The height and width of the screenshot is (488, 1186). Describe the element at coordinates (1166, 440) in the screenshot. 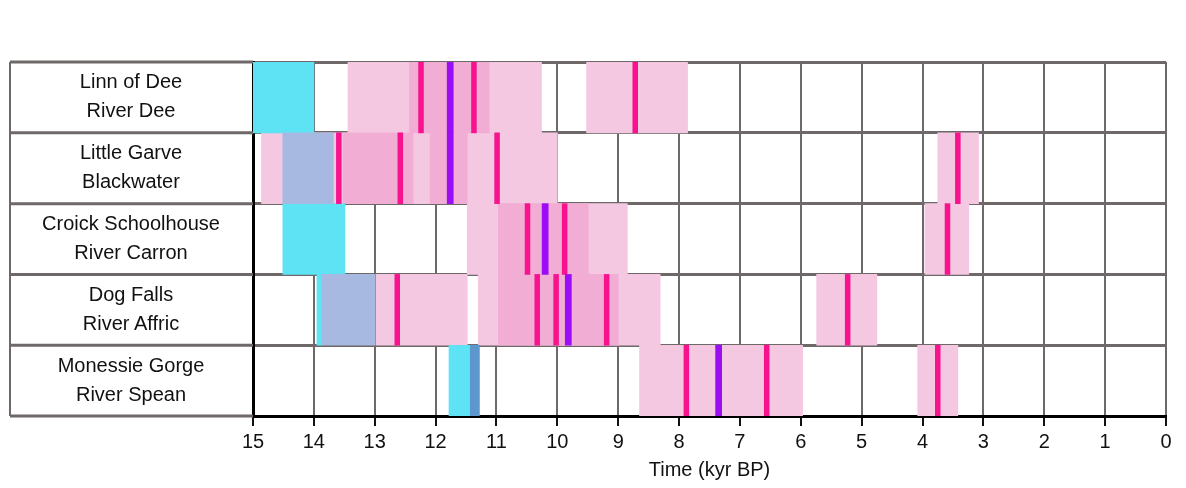

I see `x-tick-label: 0` at that location.